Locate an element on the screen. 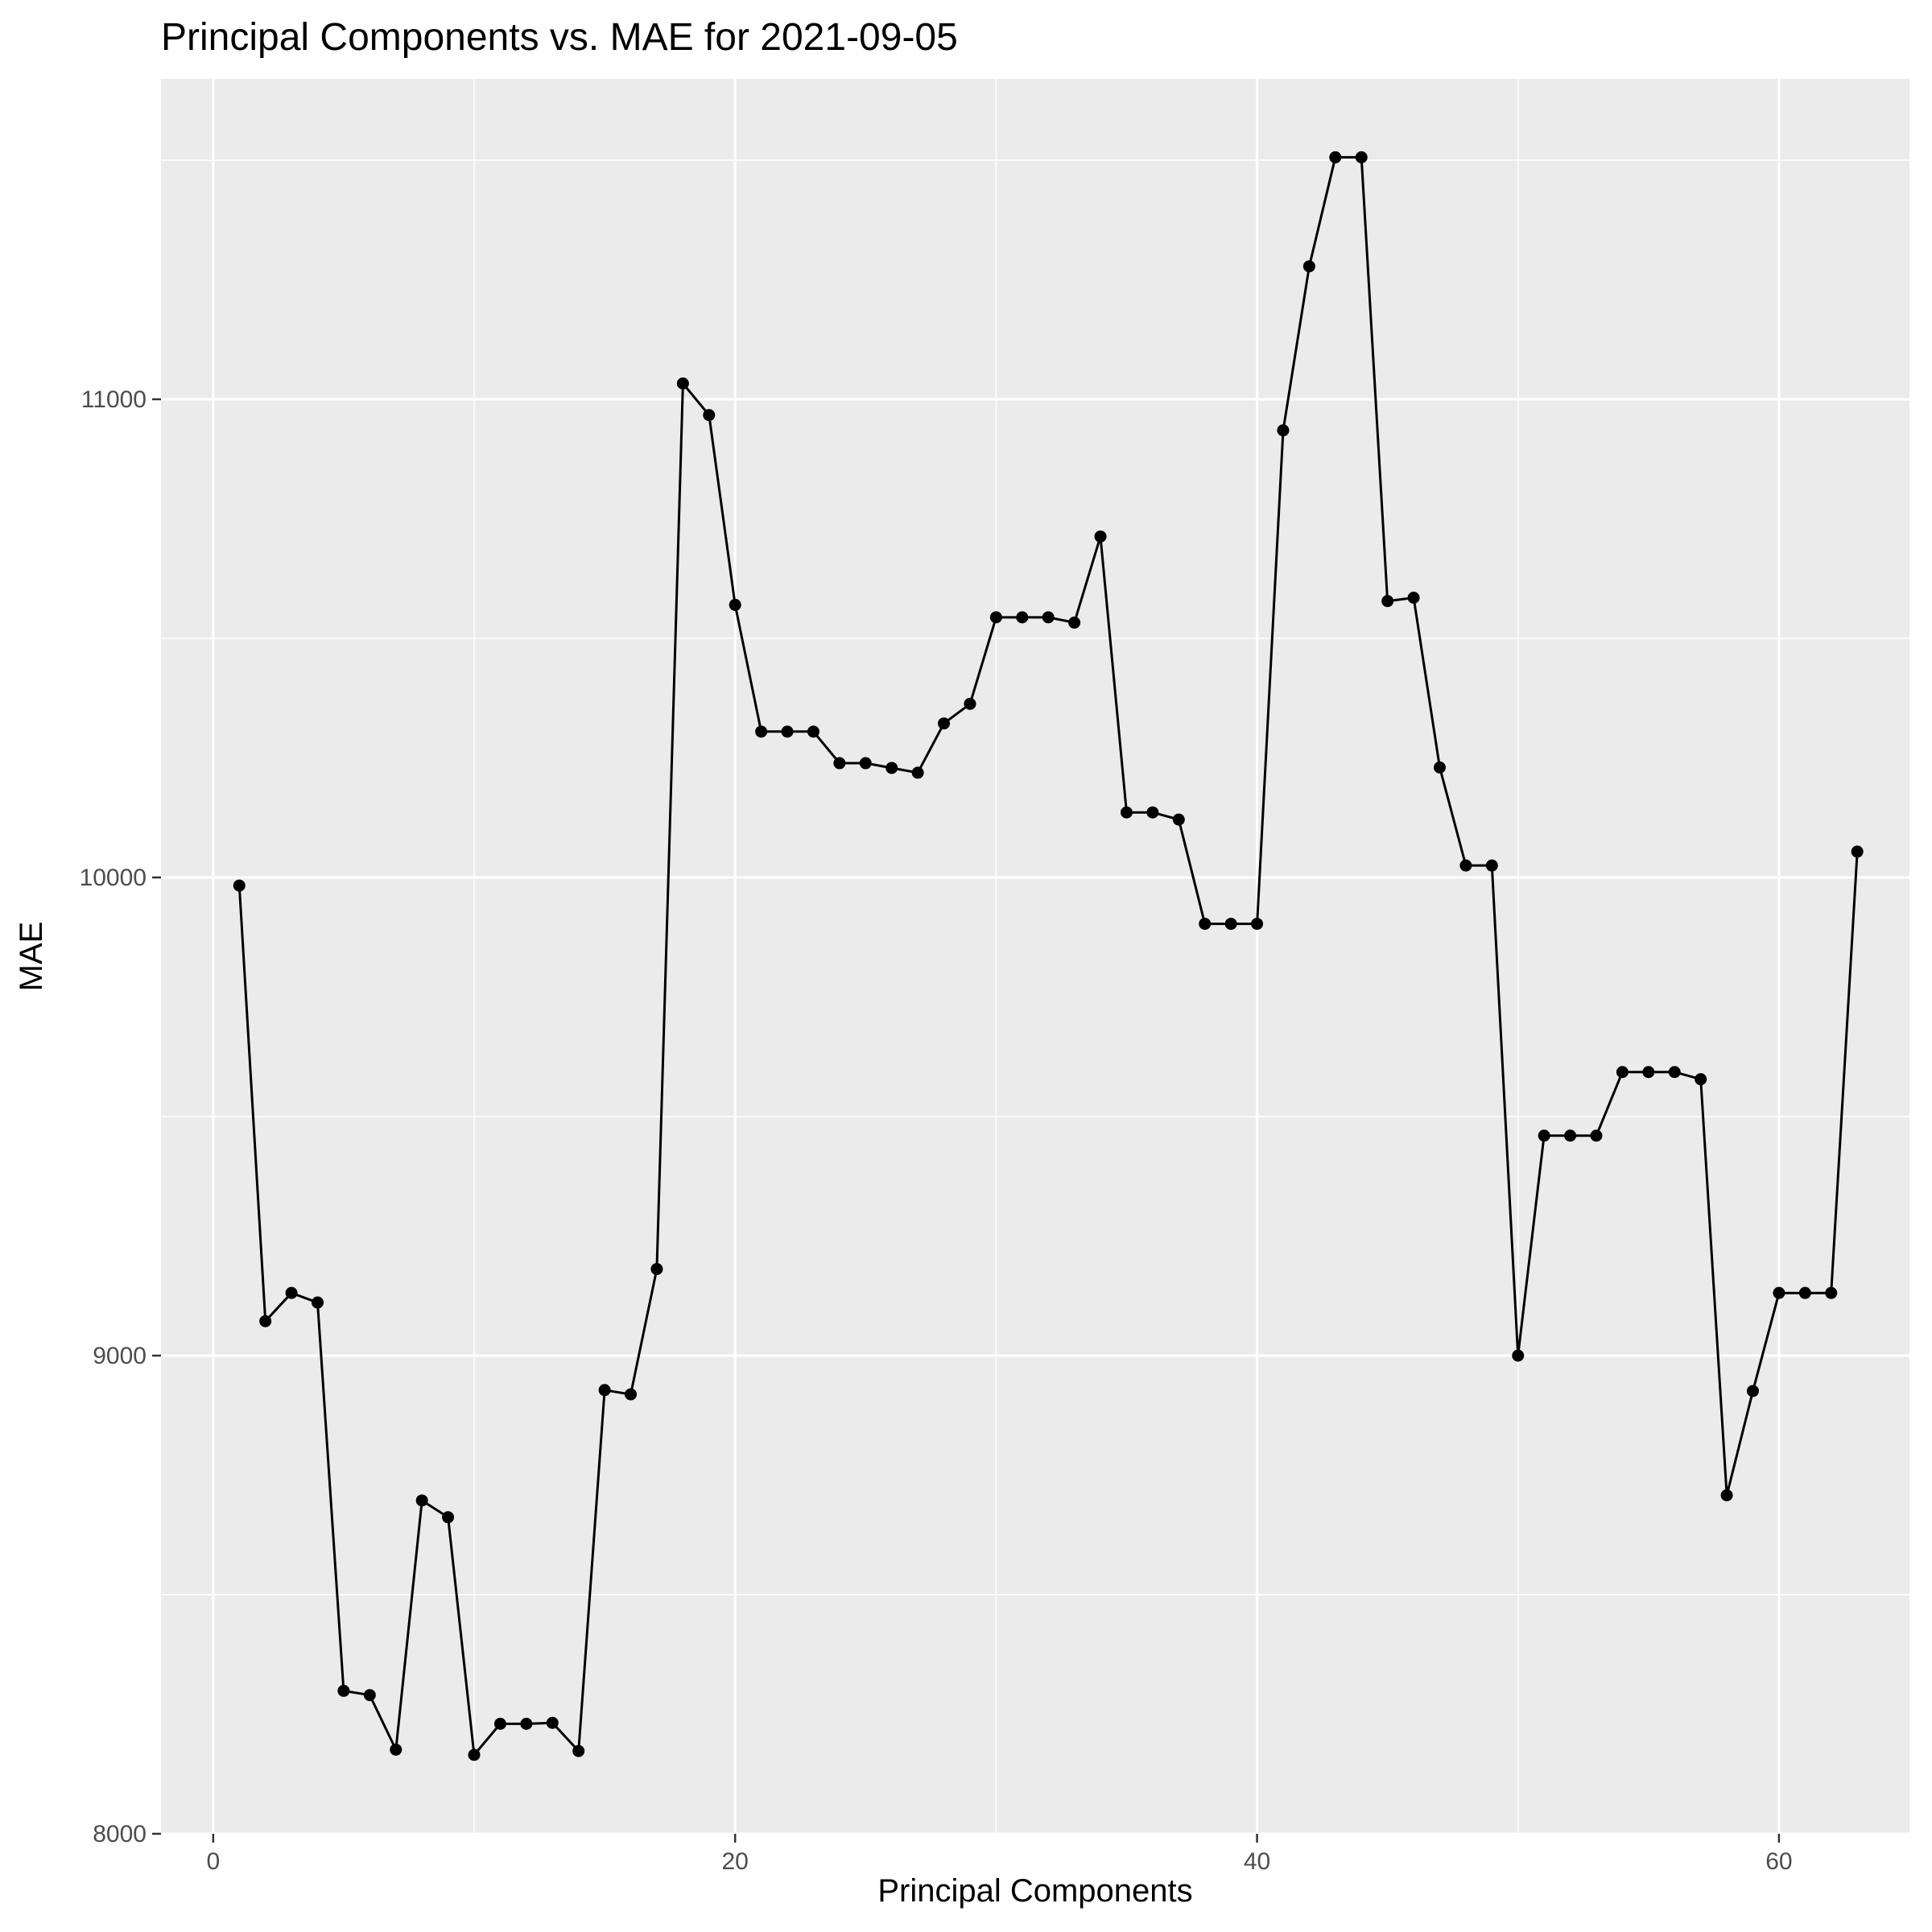 The width and height of the screenshot is (1932, 1932). x-axis-title: Principal Components is located at coordinates (1034, 1891).